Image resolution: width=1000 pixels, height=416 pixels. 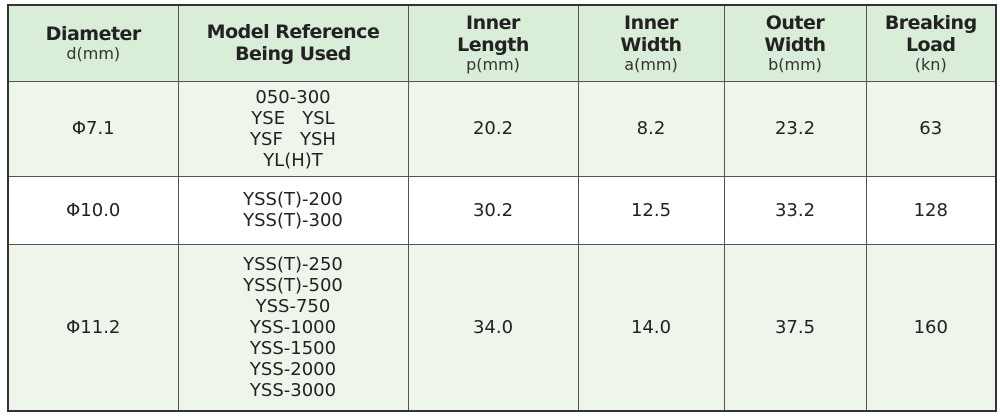 I want to click on header-title: Load, so click(x=930, y=45).